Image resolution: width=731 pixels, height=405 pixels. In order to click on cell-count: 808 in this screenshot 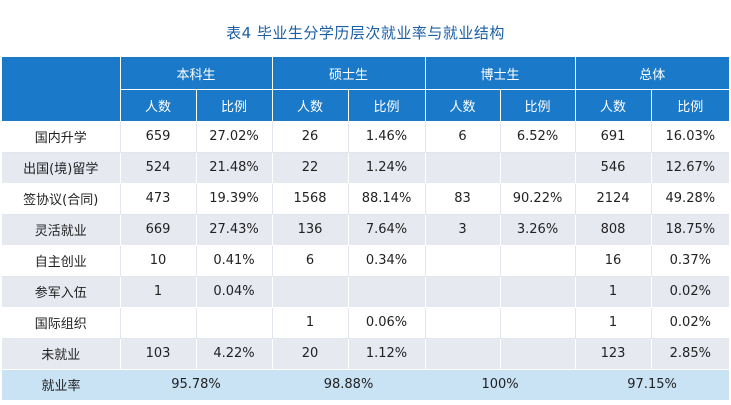, I will do `click(613, 230)`.